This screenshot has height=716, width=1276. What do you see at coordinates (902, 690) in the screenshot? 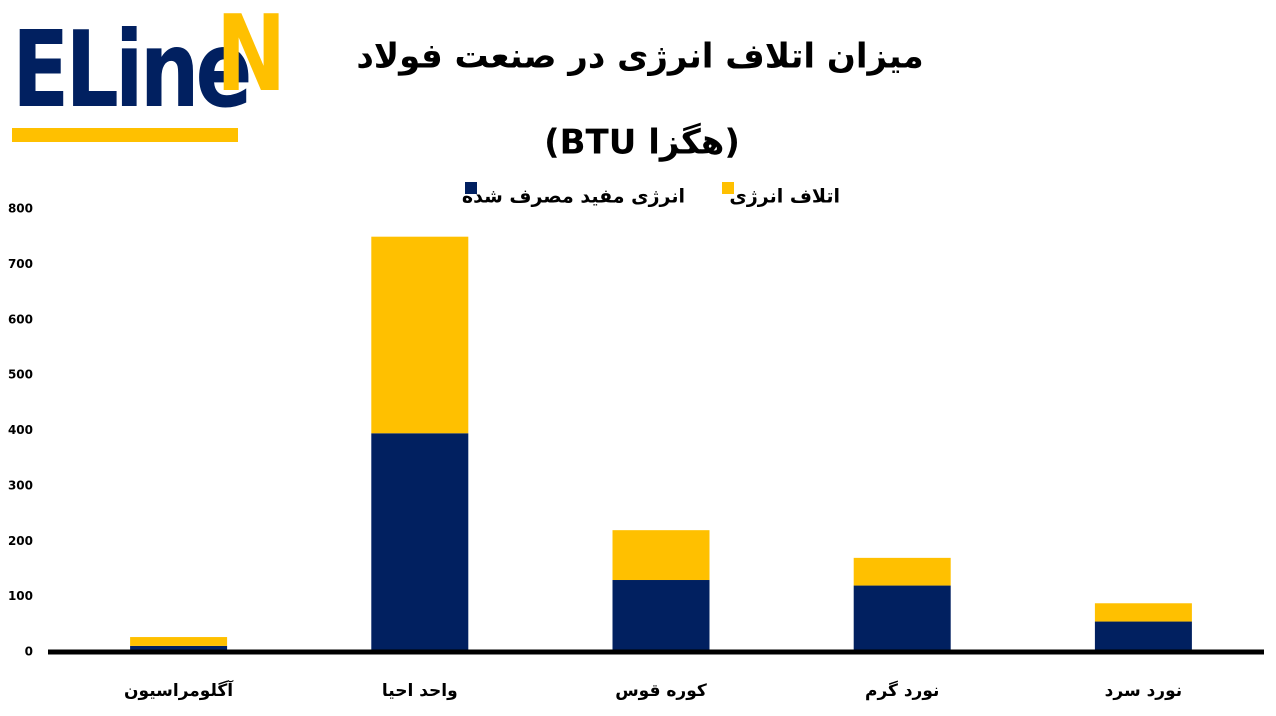
I see `x-tick-label: نورد گرم` at bounding box center [902, 690].